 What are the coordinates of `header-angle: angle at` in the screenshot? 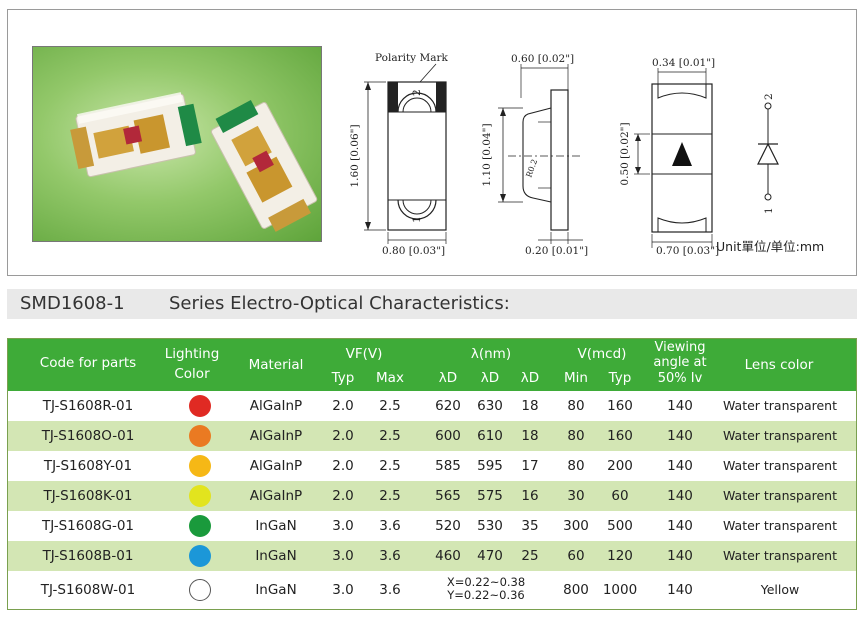 It's located at (680, 362).